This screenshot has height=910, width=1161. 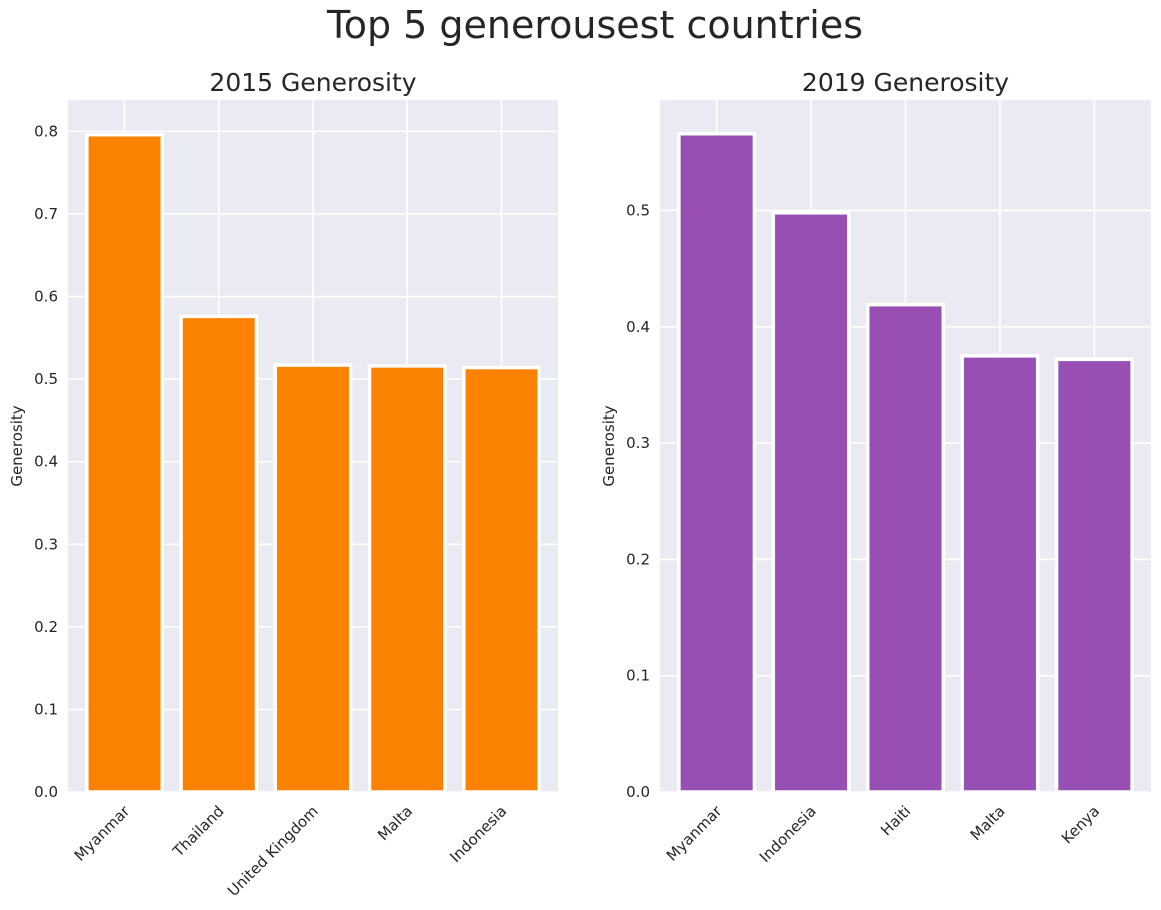 I want to click on bar-thailand, so click(x=219, y=554).